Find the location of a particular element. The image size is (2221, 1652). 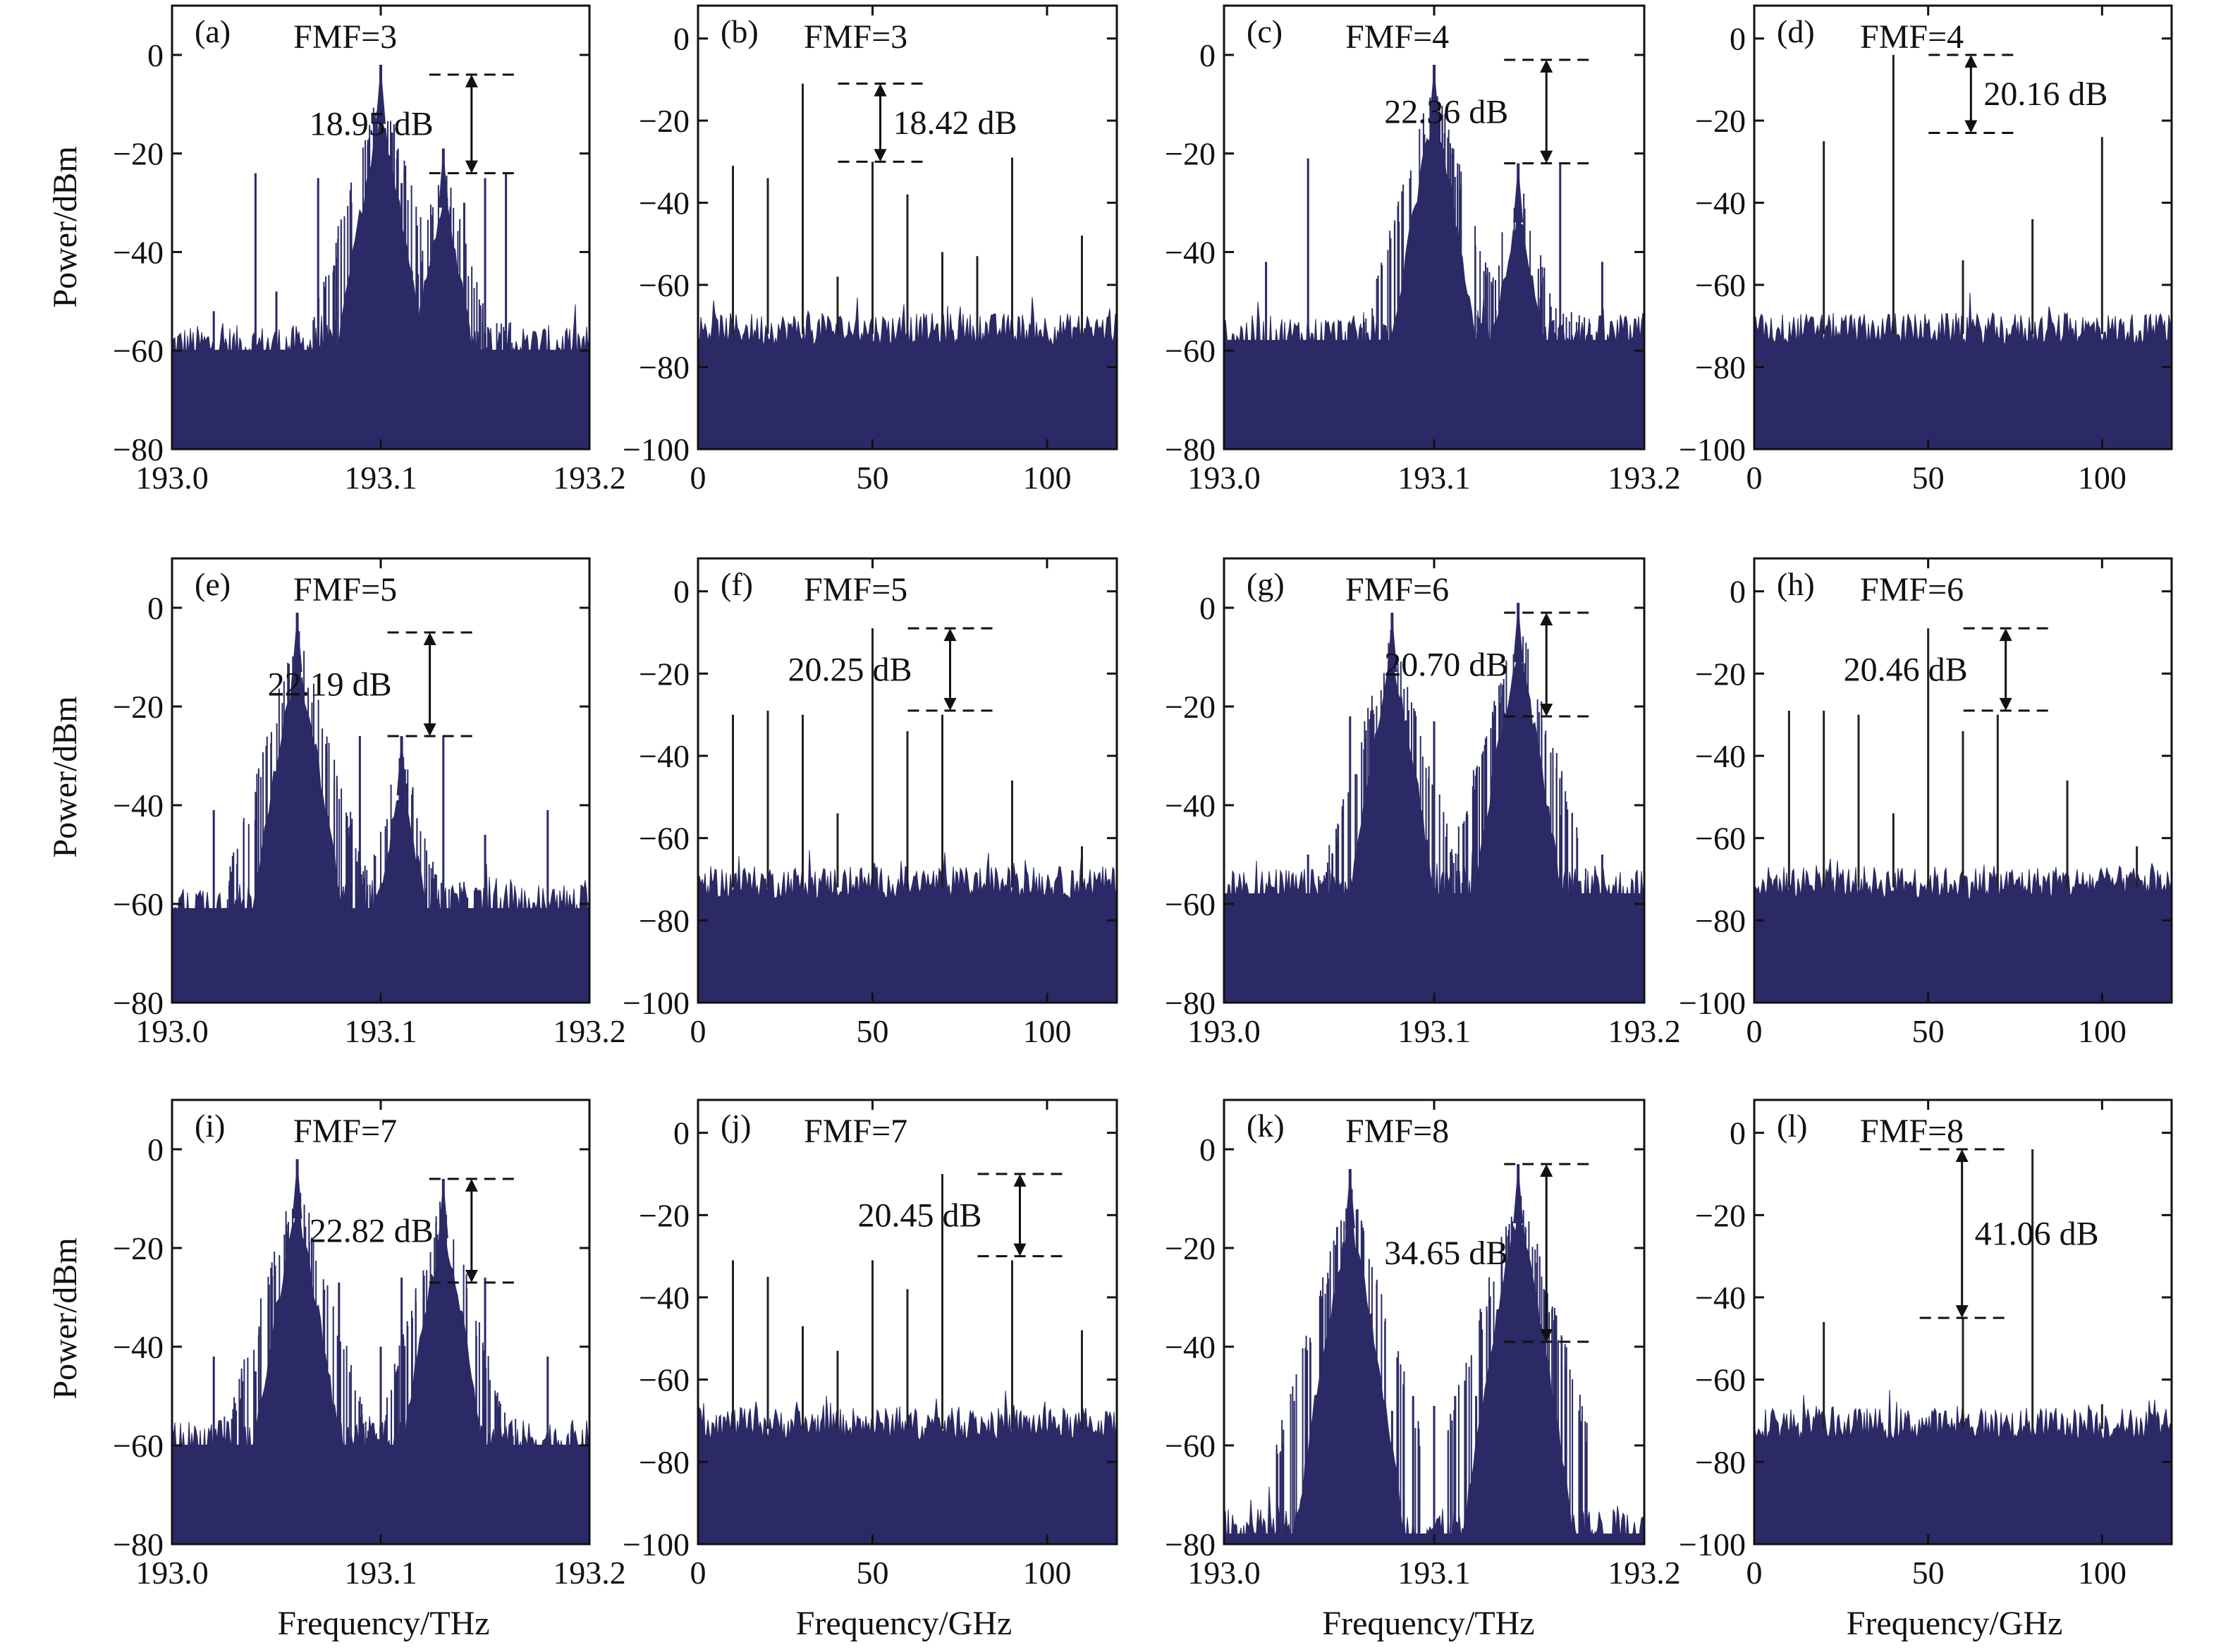

fmf-label-j: FMF=7 is located at coordinates (855, 1132).